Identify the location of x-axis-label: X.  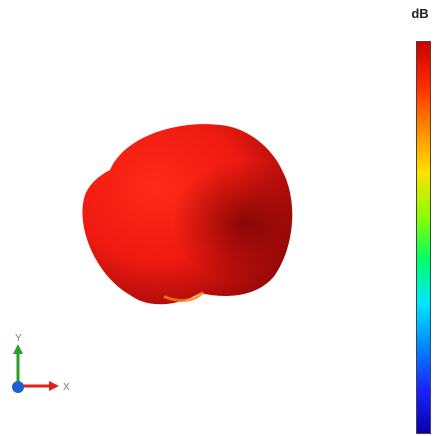
(66, 387).